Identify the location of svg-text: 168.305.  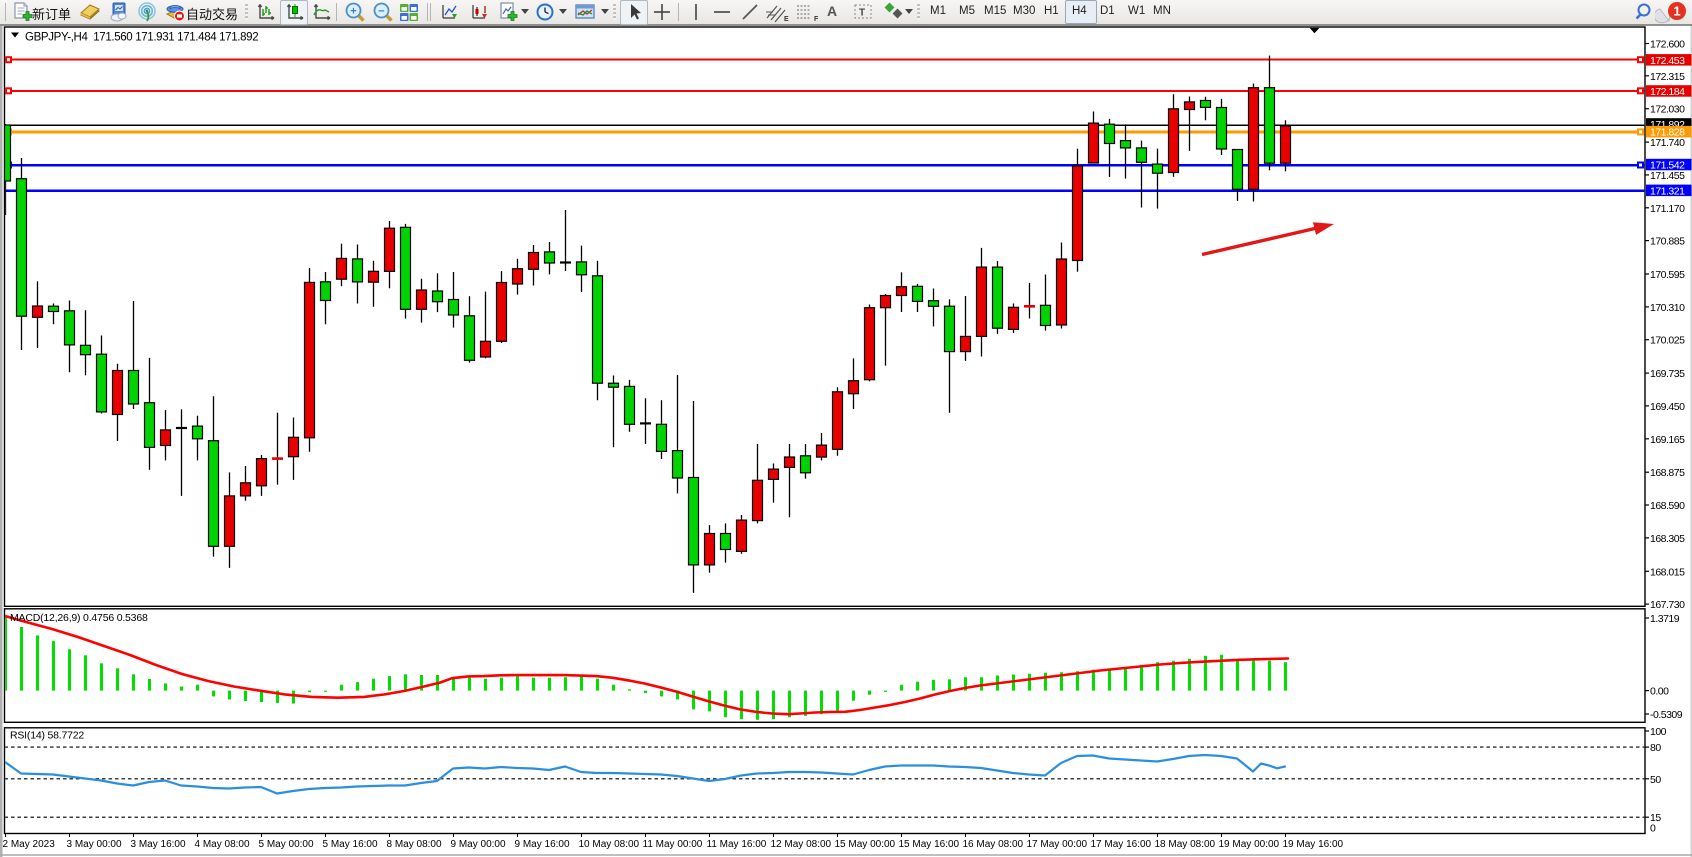
(1667, 539).